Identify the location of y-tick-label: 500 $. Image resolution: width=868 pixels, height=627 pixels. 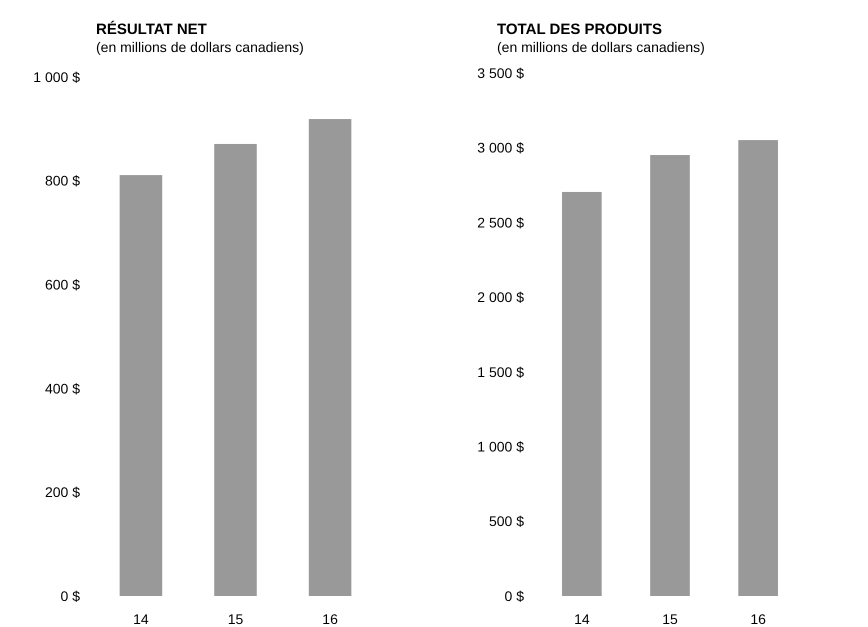
(506, 521).